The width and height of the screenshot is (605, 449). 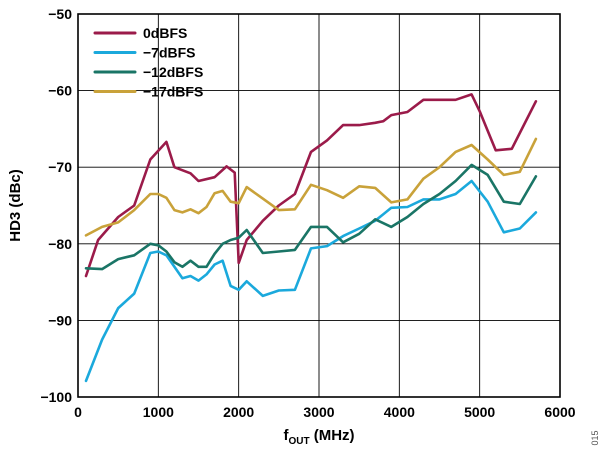 I want to click on x-tick-labels: 0 1000 2000 3000 4000 5000 6000, so click(x=325, y=412).